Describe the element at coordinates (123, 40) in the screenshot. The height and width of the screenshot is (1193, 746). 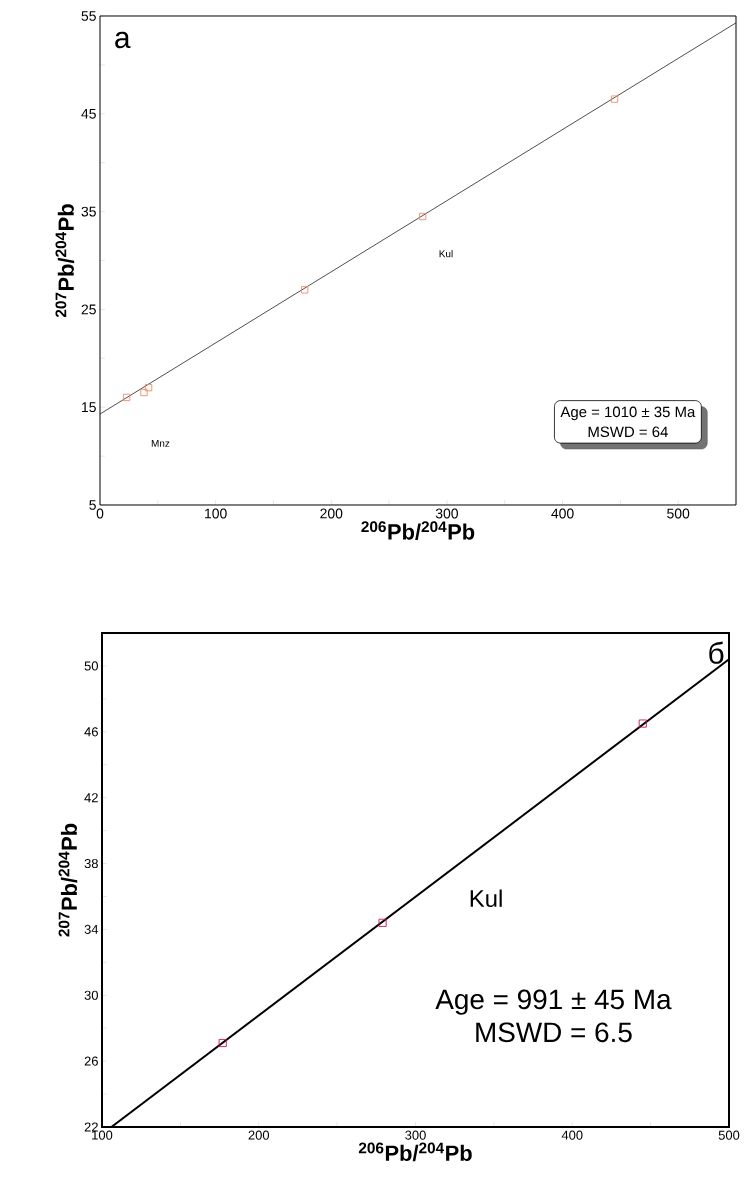
I see `annotation: а` at that location.